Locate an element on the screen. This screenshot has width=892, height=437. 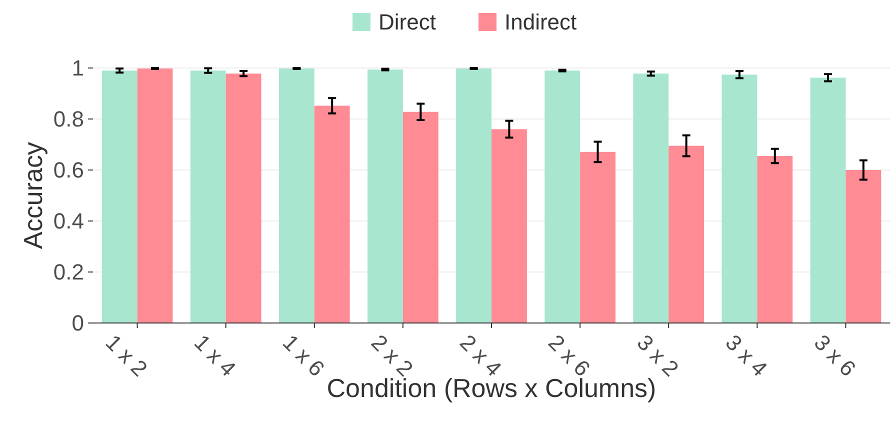
y-tick-label: 0.6 is located at coordinates (68, 170).